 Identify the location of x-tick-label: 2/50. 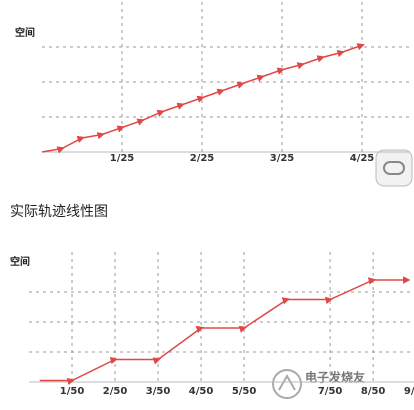
(115, 391).